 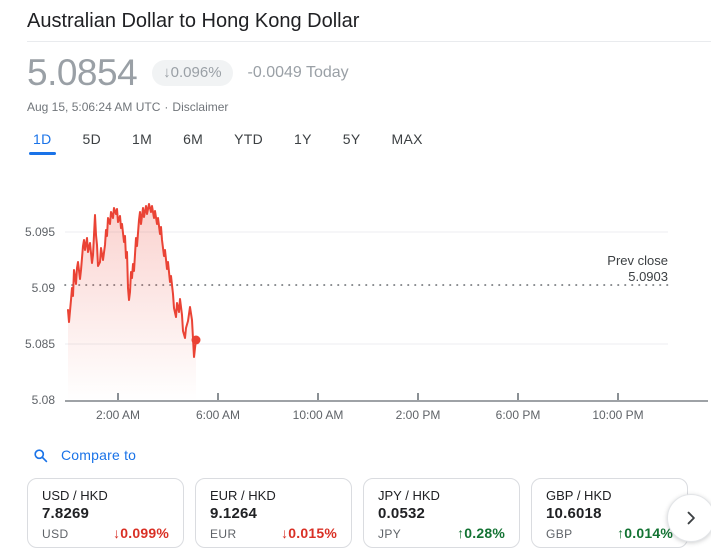 I want to click on price-area-fill, so click(x=132, y=302).